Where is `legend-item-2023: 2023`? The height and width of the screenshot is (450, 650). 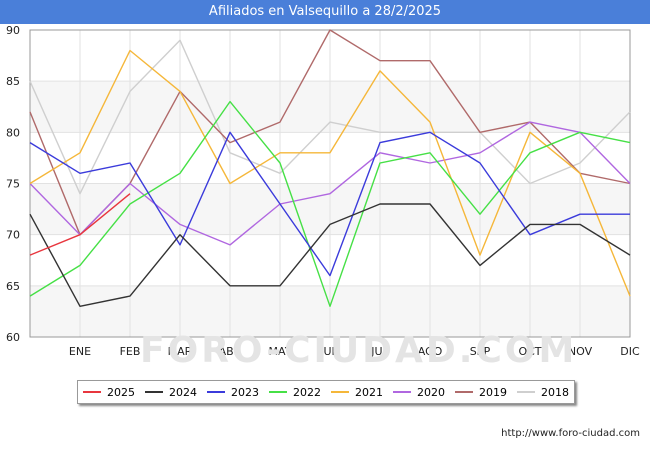
legend-item-2023: 2023 is located at coordinates (233, 392).